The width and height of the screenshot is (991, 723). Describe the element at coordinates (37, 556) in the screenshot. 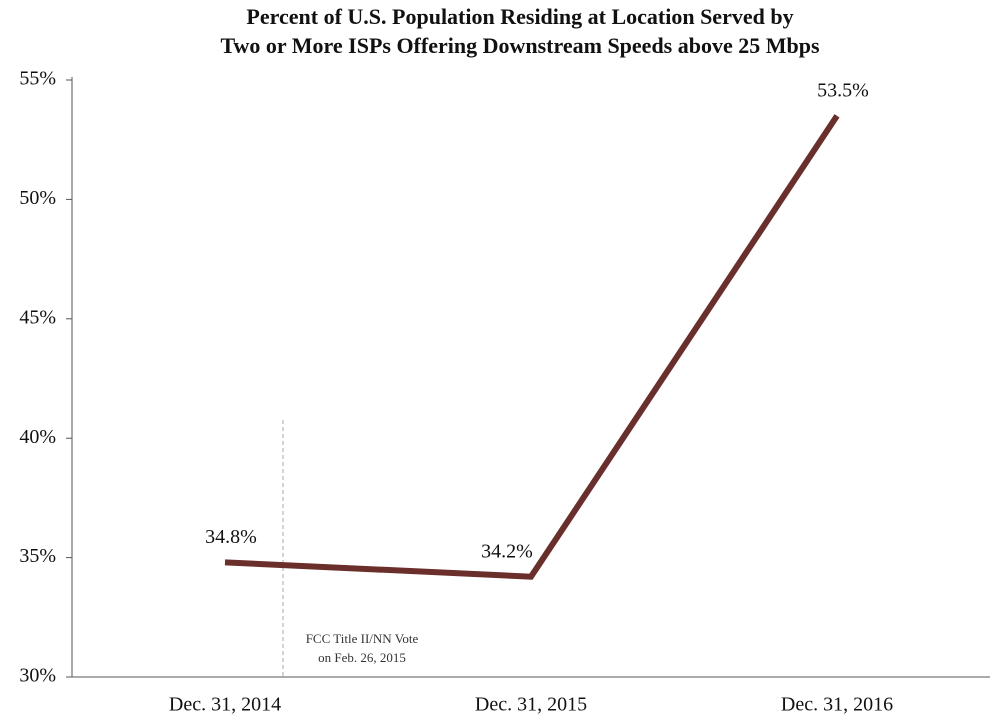

I see `y-tick-label: 35%` at that location.